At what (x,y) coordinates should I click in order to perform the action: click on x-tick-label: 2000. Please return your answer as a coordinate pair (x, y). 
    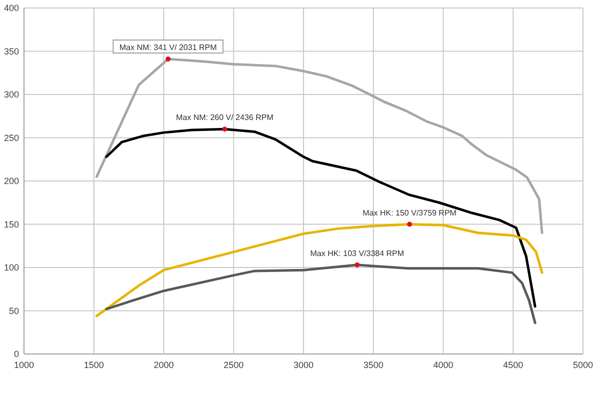
    Looking at the image, I should click on (164, 365).